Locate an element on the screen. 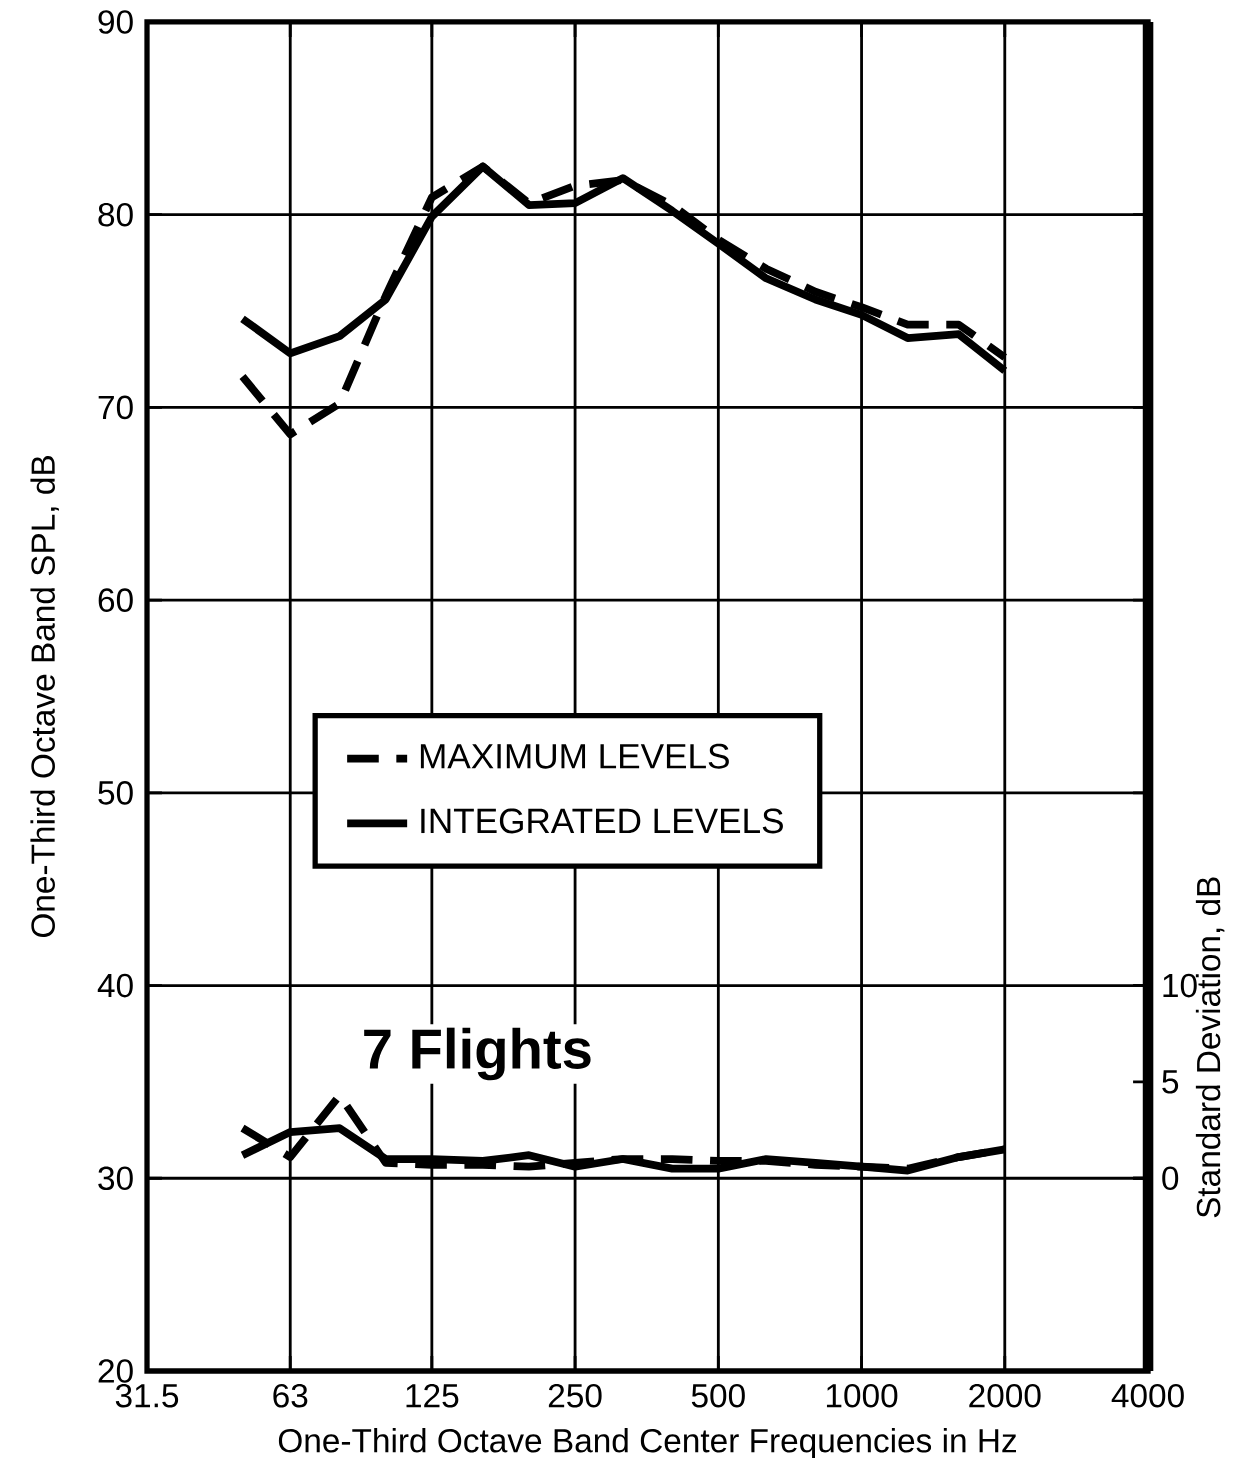 This screenshot has width=1234, height=1458. x-tick-label: 63 is located at coordinates (290, 1395).